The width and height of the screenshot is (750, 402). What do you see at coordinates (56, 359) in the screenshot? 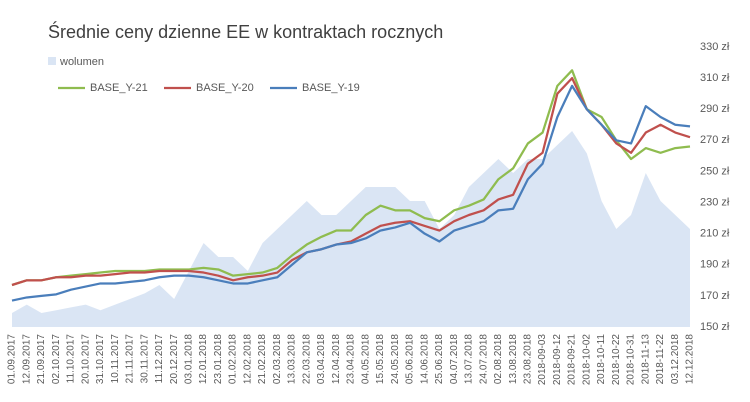
I see `x-tick-label: 02.10.2017` at bounding box center [56, 359].